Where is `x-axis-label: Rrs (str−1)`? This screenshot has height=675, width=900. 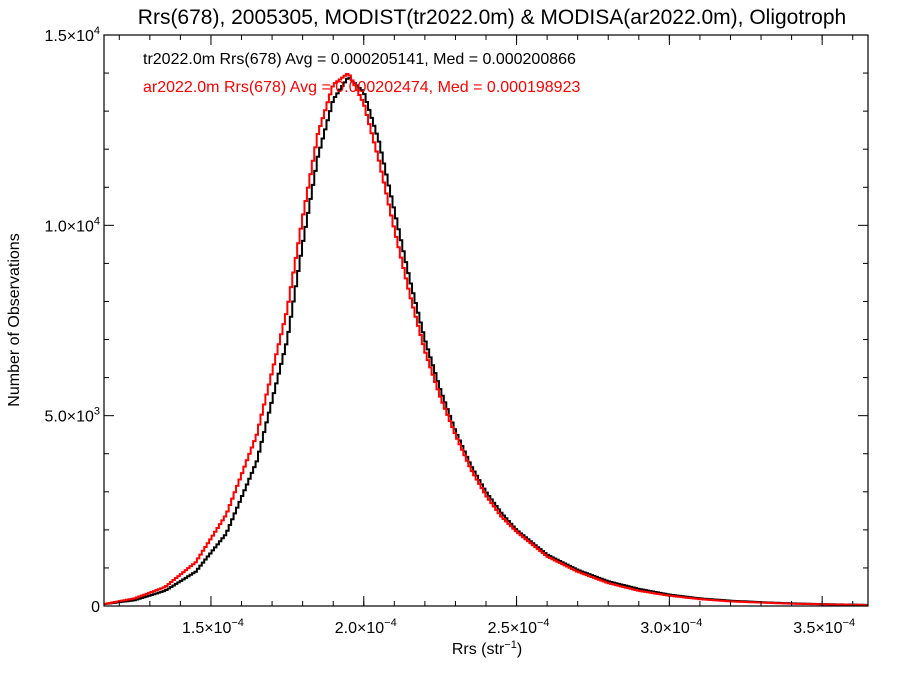 x-axis-label: Rrs (str−1) is located at coordinates (487, 648).